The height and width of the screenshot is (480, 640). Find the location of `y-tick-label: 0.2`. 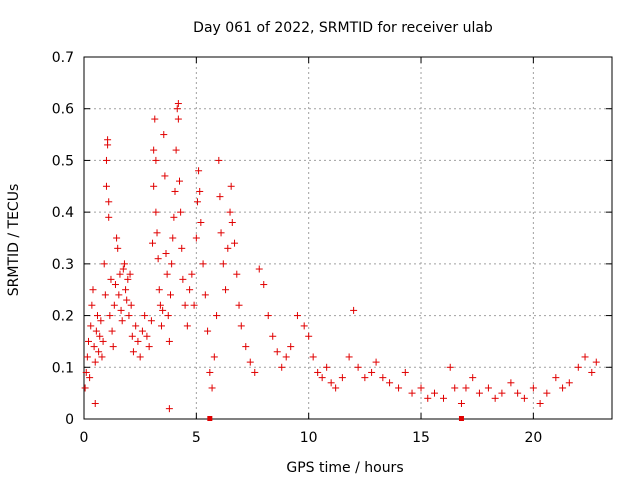

y-tick-label: 0.2 is located at coordinates (63, 317).